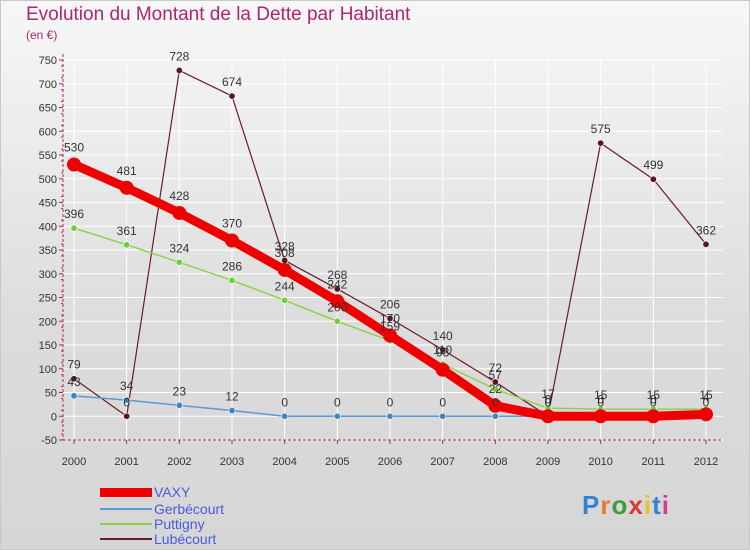  What do you see at coordinates (74, 462) in the screenshot?
I see `x-tick-label: 2000` at bounding box center [74, 462].